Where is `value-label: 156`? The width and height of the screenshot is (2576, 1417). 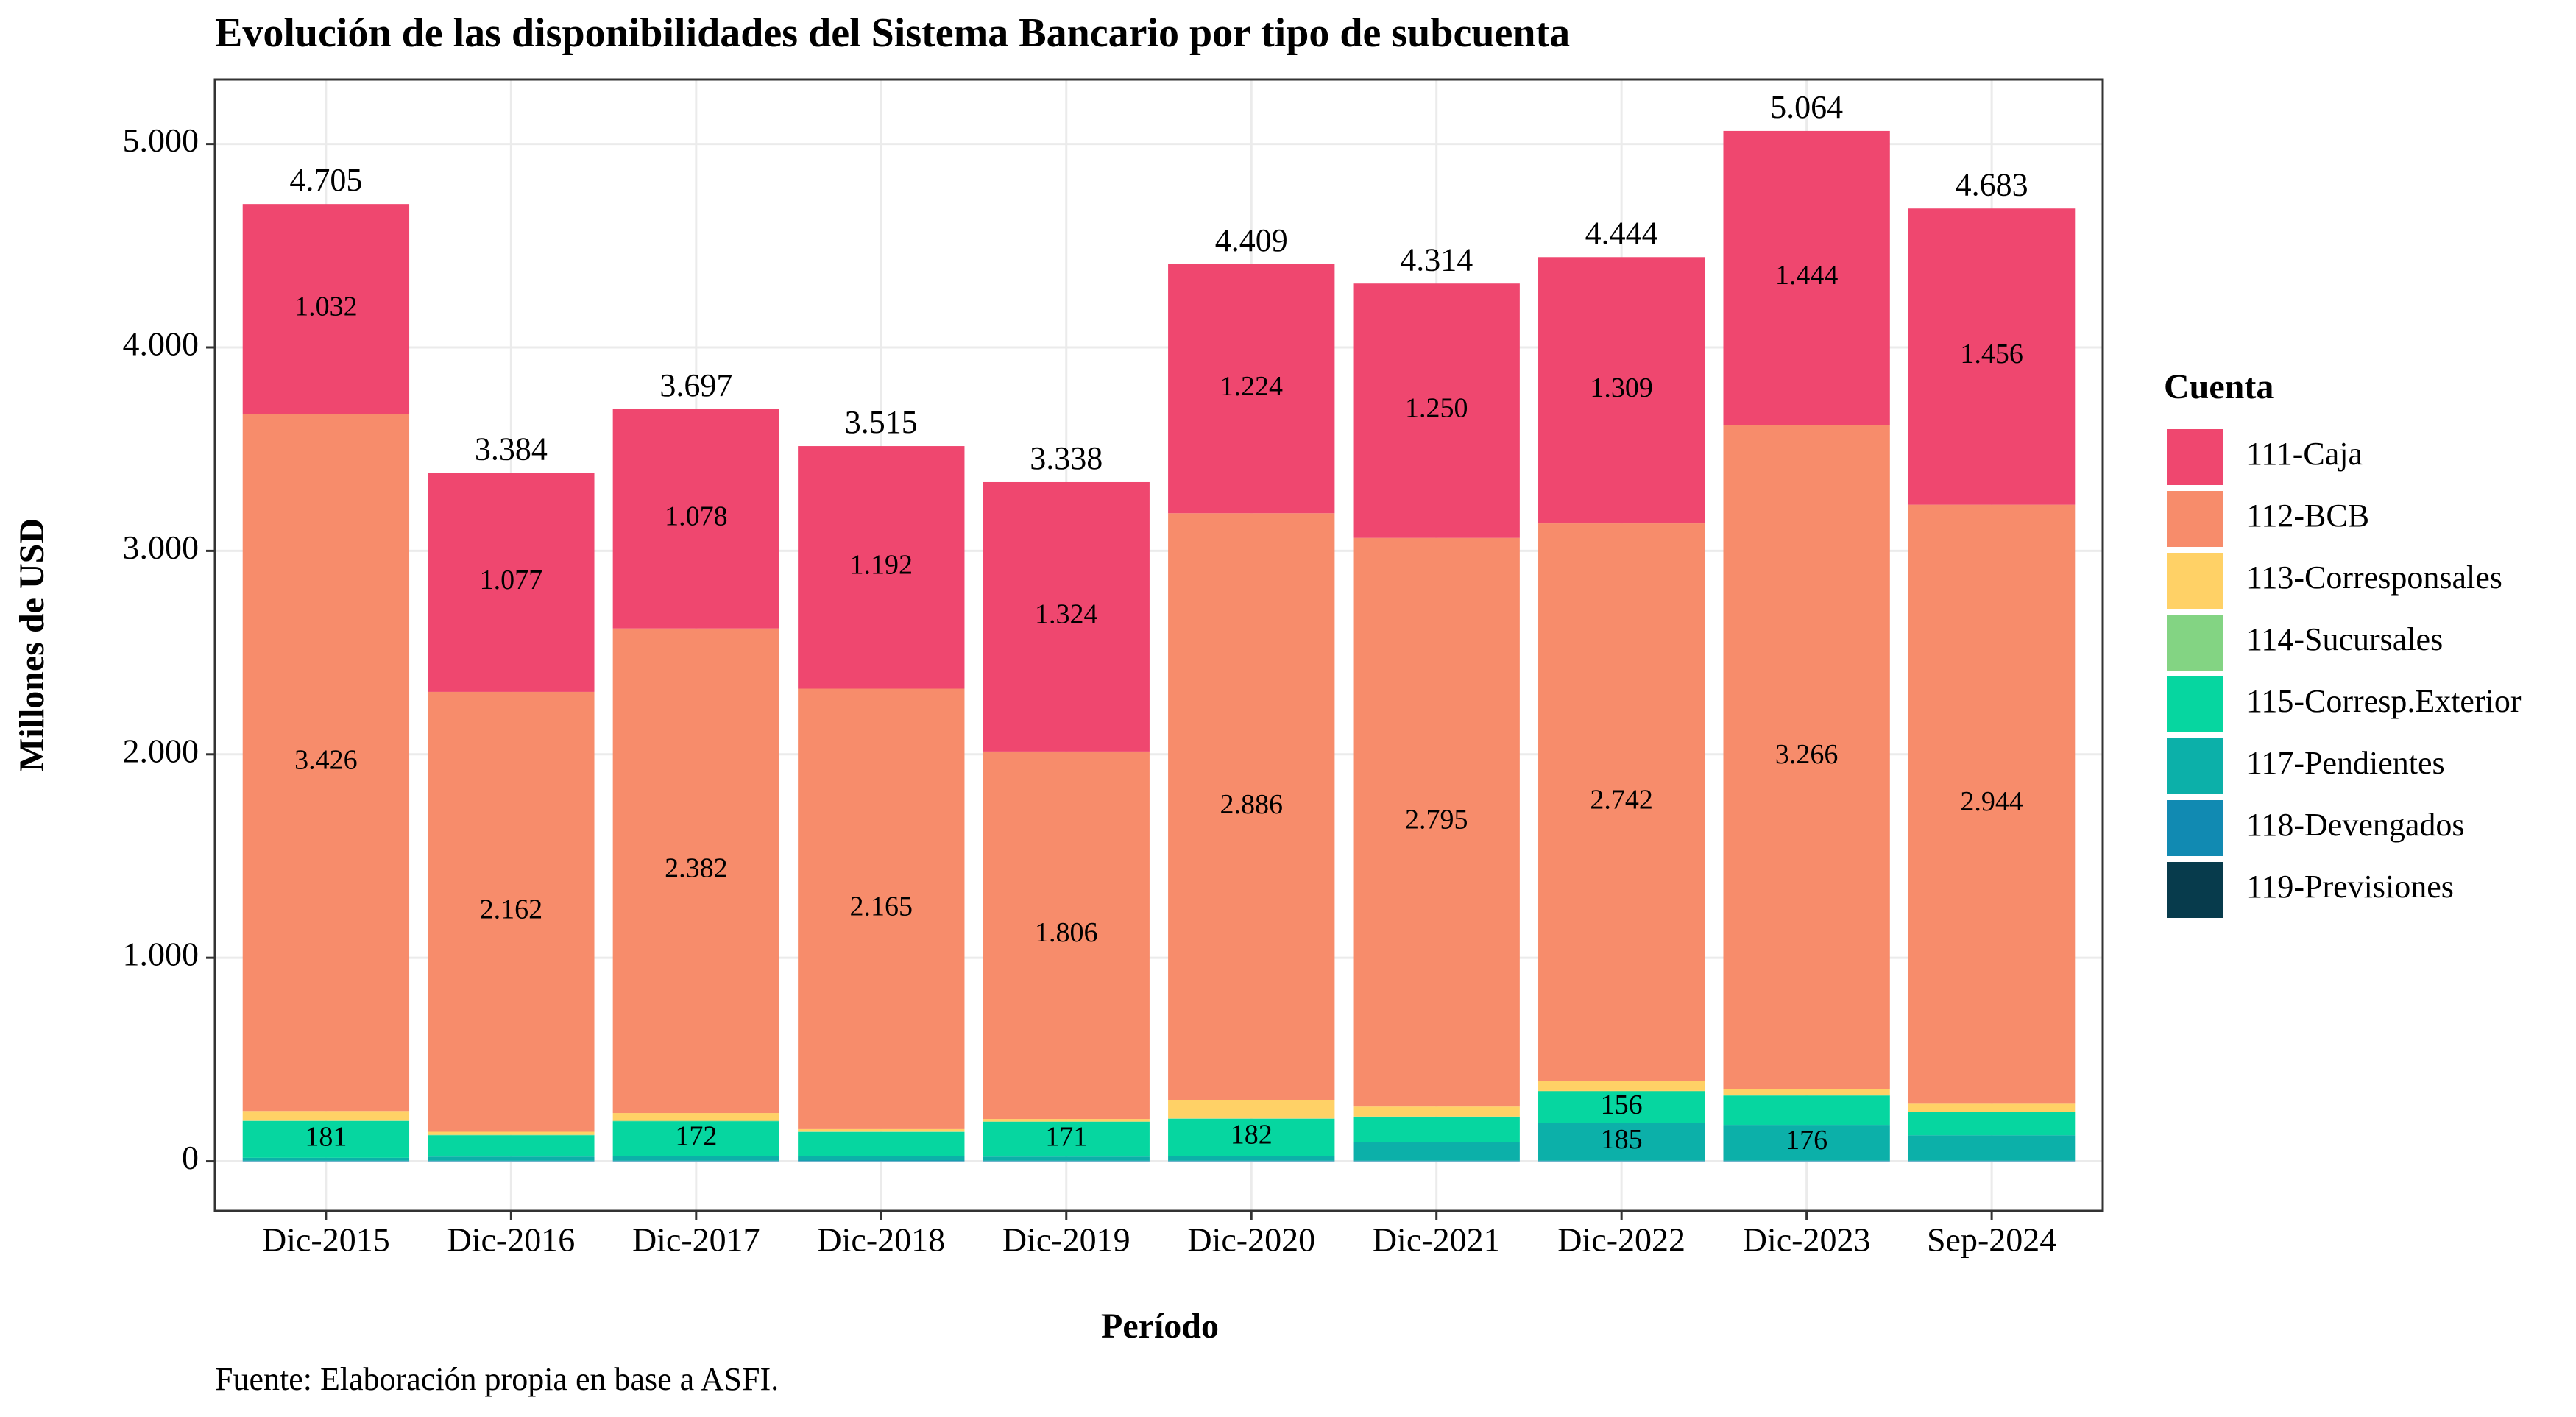
value-label: 156 is located at coordinates (1622, 1104).